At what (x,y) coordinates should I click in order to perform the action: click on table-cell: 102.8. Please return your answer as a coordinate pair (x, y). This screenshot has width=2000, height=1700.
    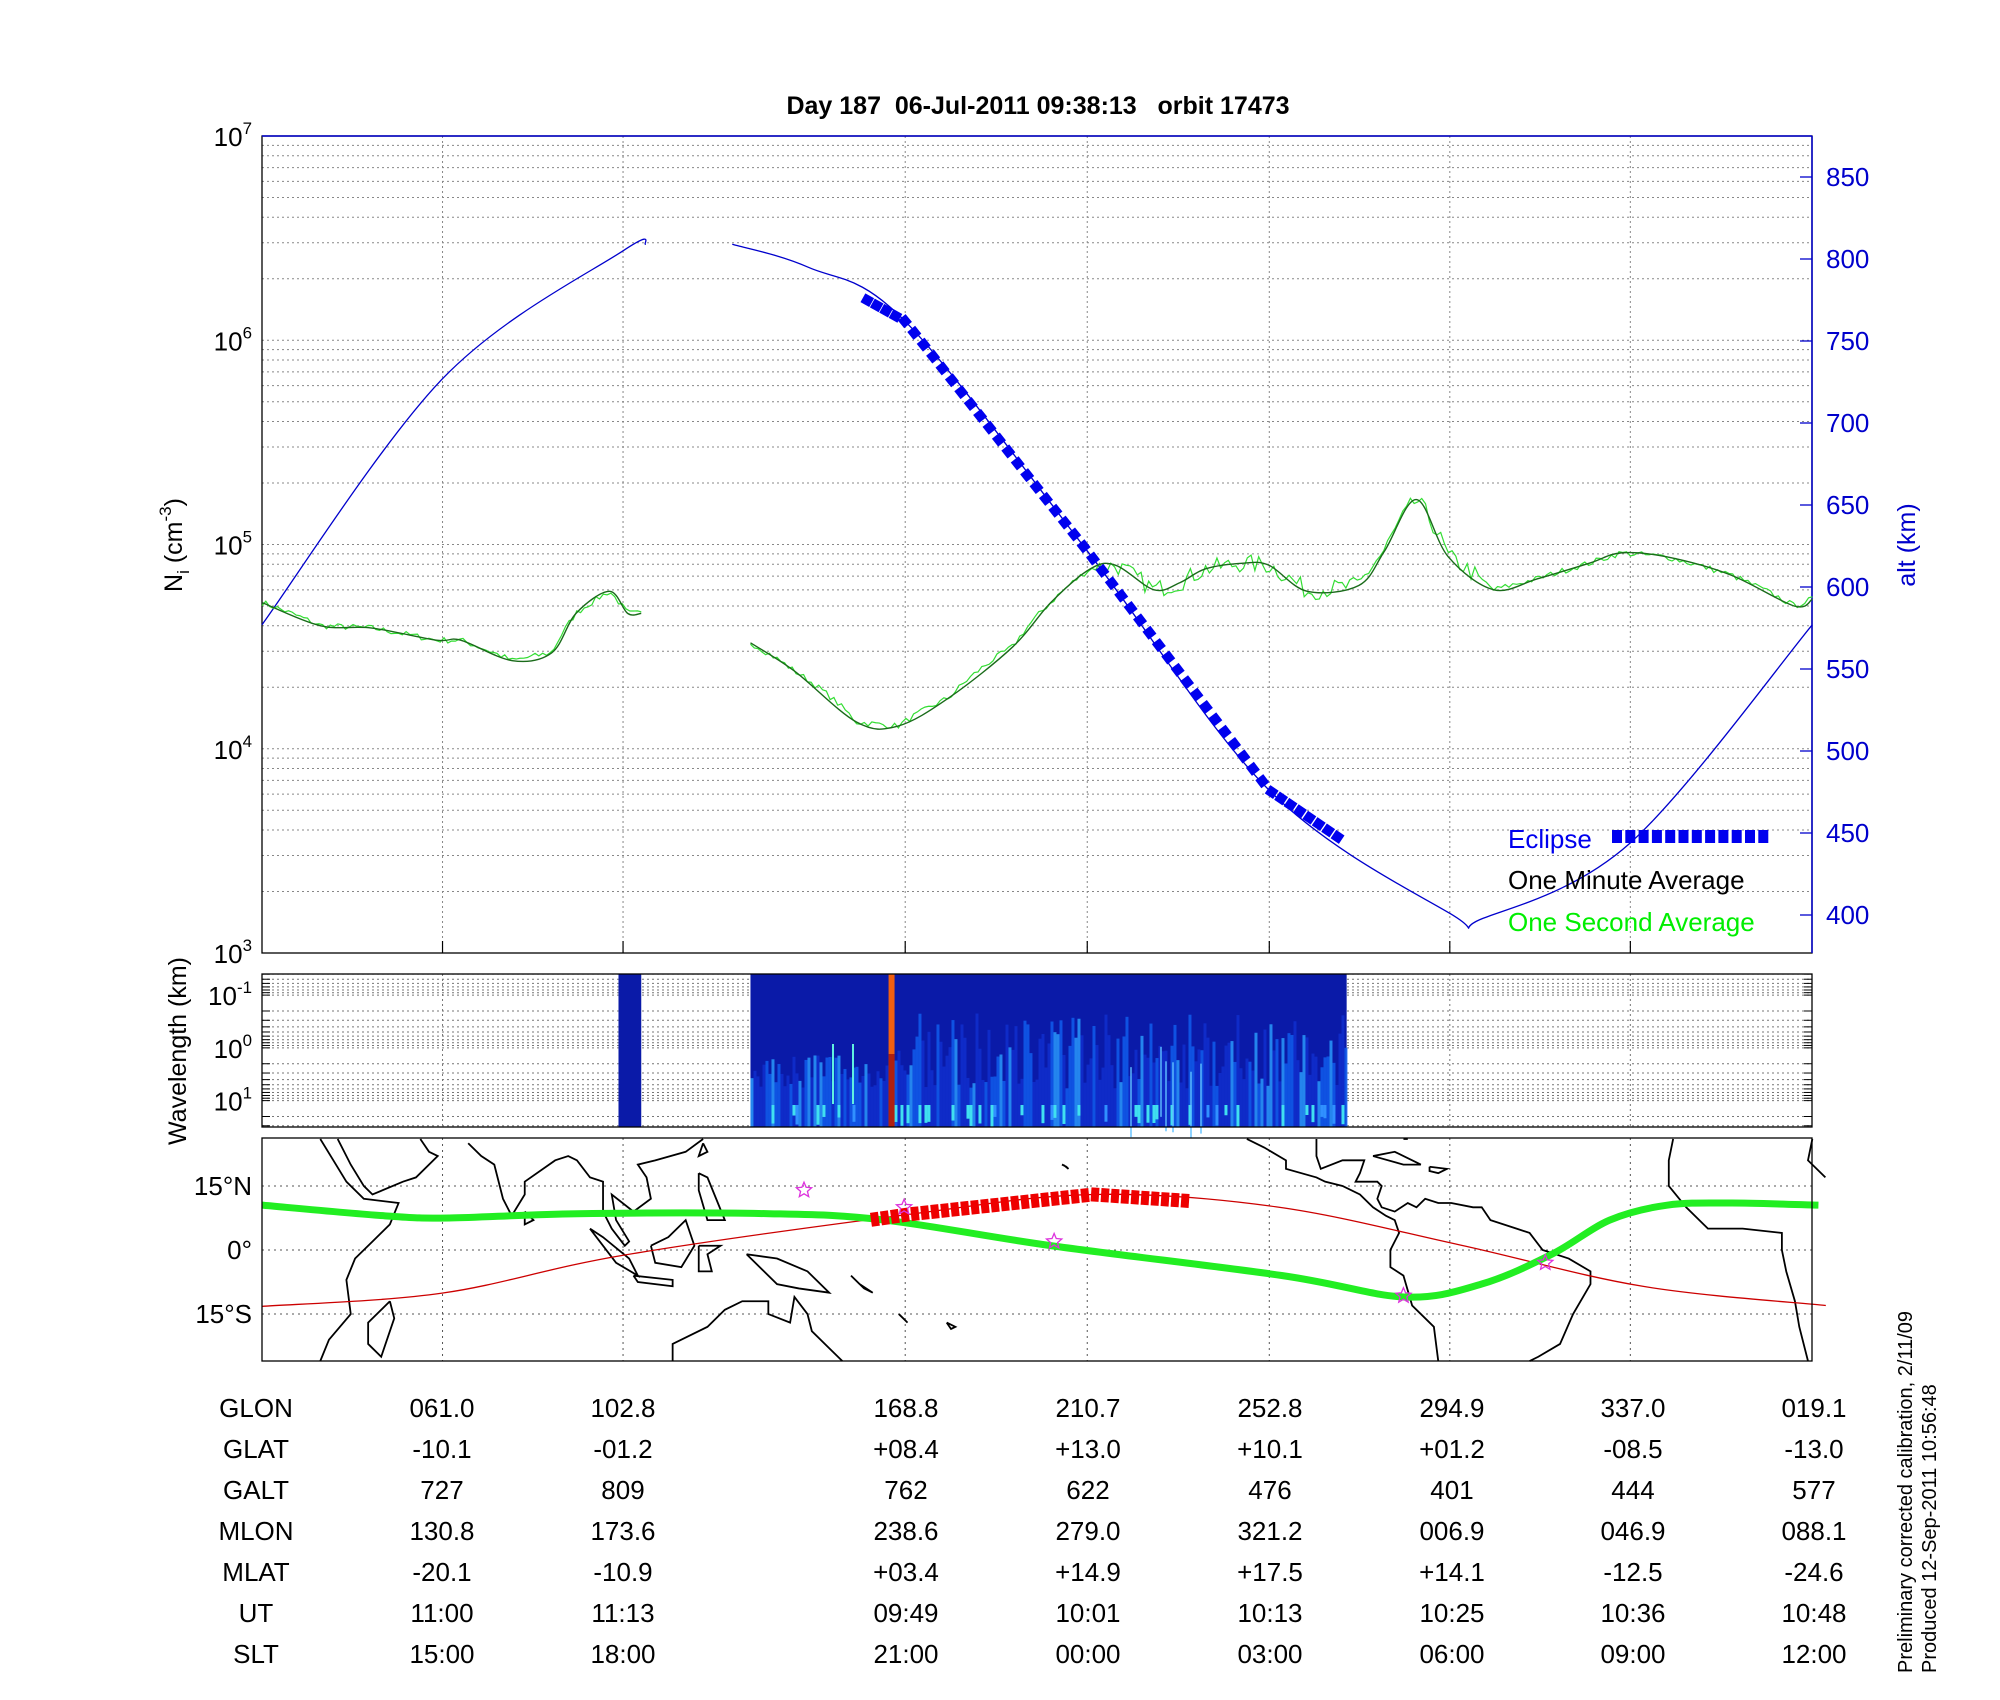
    Looking at the image, I should click on (622, 1408).